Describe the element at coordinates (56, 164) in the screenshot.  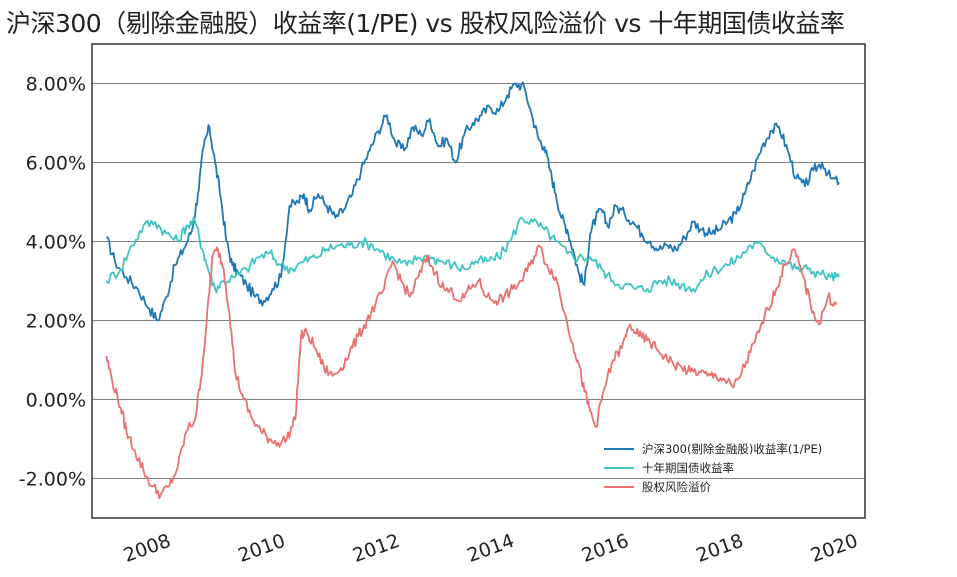
I see `y-tick-label: 6.00%` at that location.